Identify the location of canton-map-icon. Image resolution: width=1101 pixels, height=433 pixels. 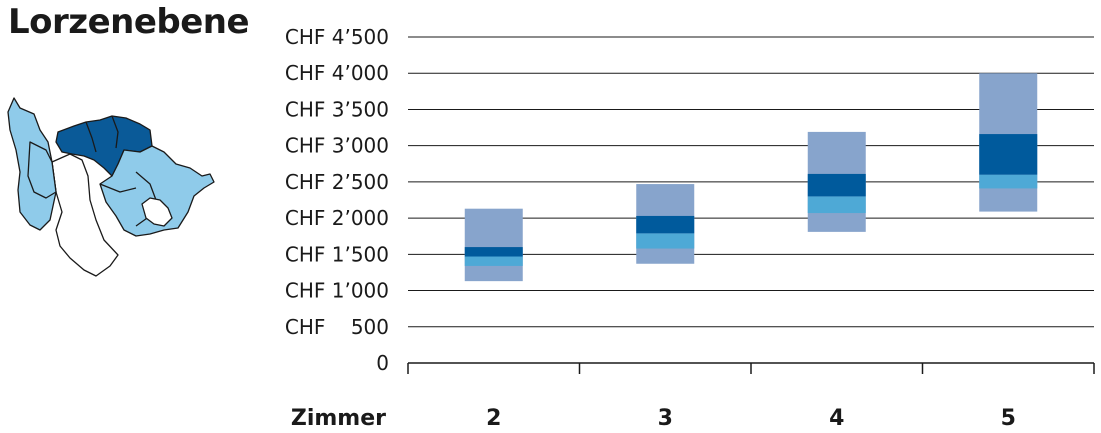
(111, 187).